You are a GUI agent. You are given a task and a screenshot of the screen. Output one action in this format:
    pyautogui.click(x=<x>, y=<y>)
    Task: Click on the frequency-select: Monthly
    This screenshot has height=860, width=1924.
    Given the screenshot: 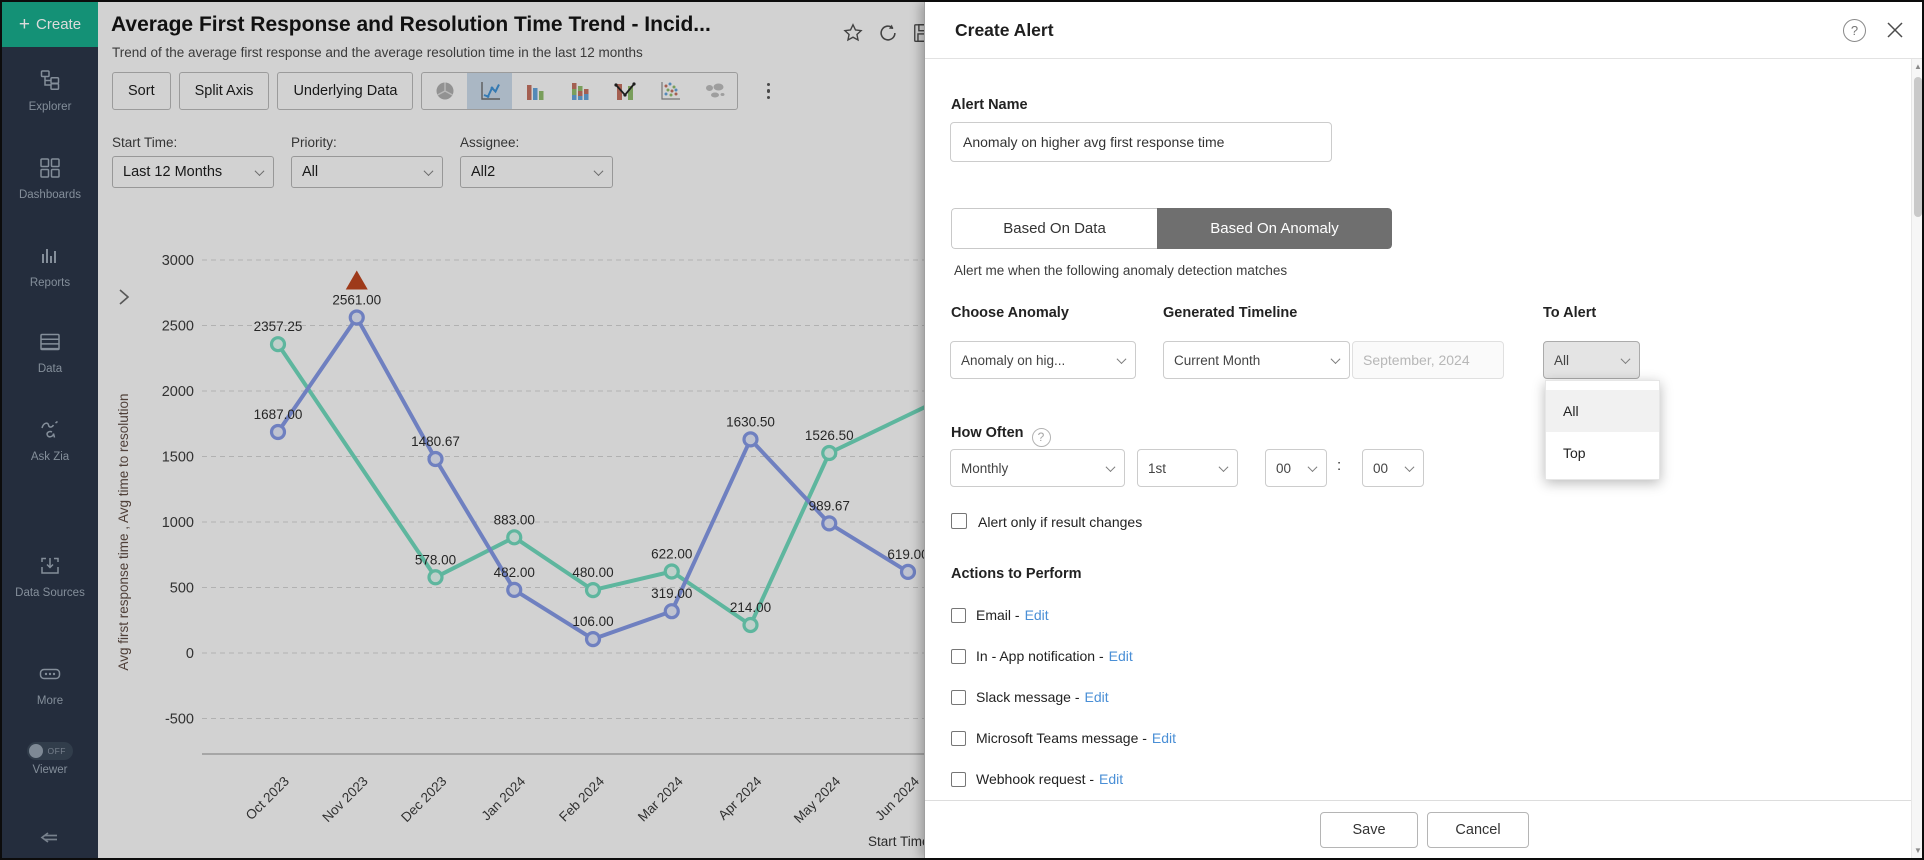 What is the action you would take?
    pyautogui.click(x=1037, y=468)
    